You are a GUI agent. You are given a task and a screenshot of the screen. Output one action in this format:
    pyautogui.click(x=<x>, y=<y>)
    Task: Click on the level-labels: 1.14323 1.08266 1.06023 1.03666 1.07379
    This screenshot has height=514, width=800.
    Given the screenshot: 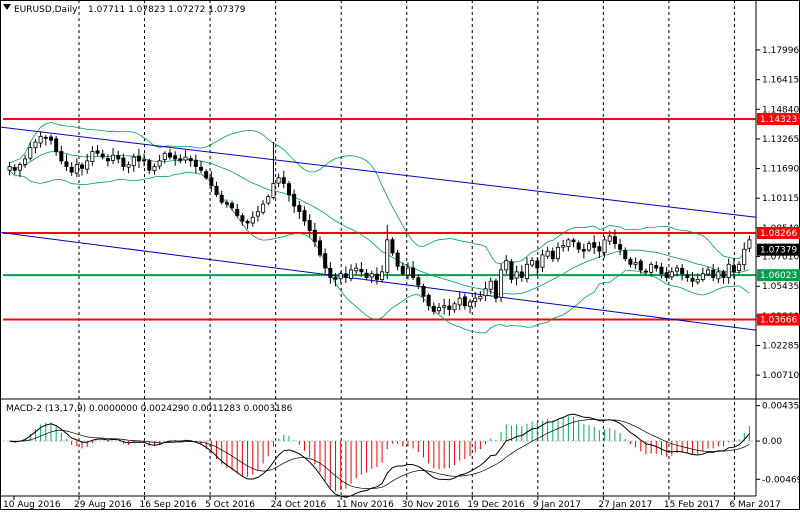 What is the action you would take?
    pyautogui.click(x=778, y=219)
    